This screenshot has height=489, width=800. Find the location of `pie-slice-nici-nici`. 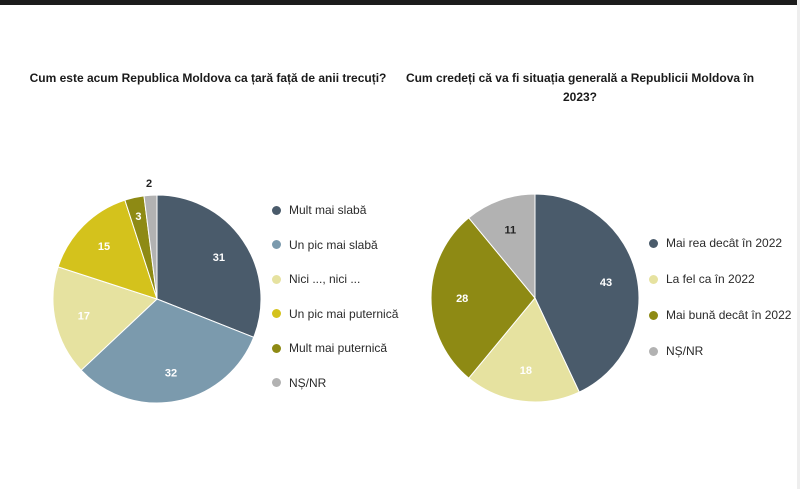

pie-slice-nici-nici is located at coordinates (105, 318).